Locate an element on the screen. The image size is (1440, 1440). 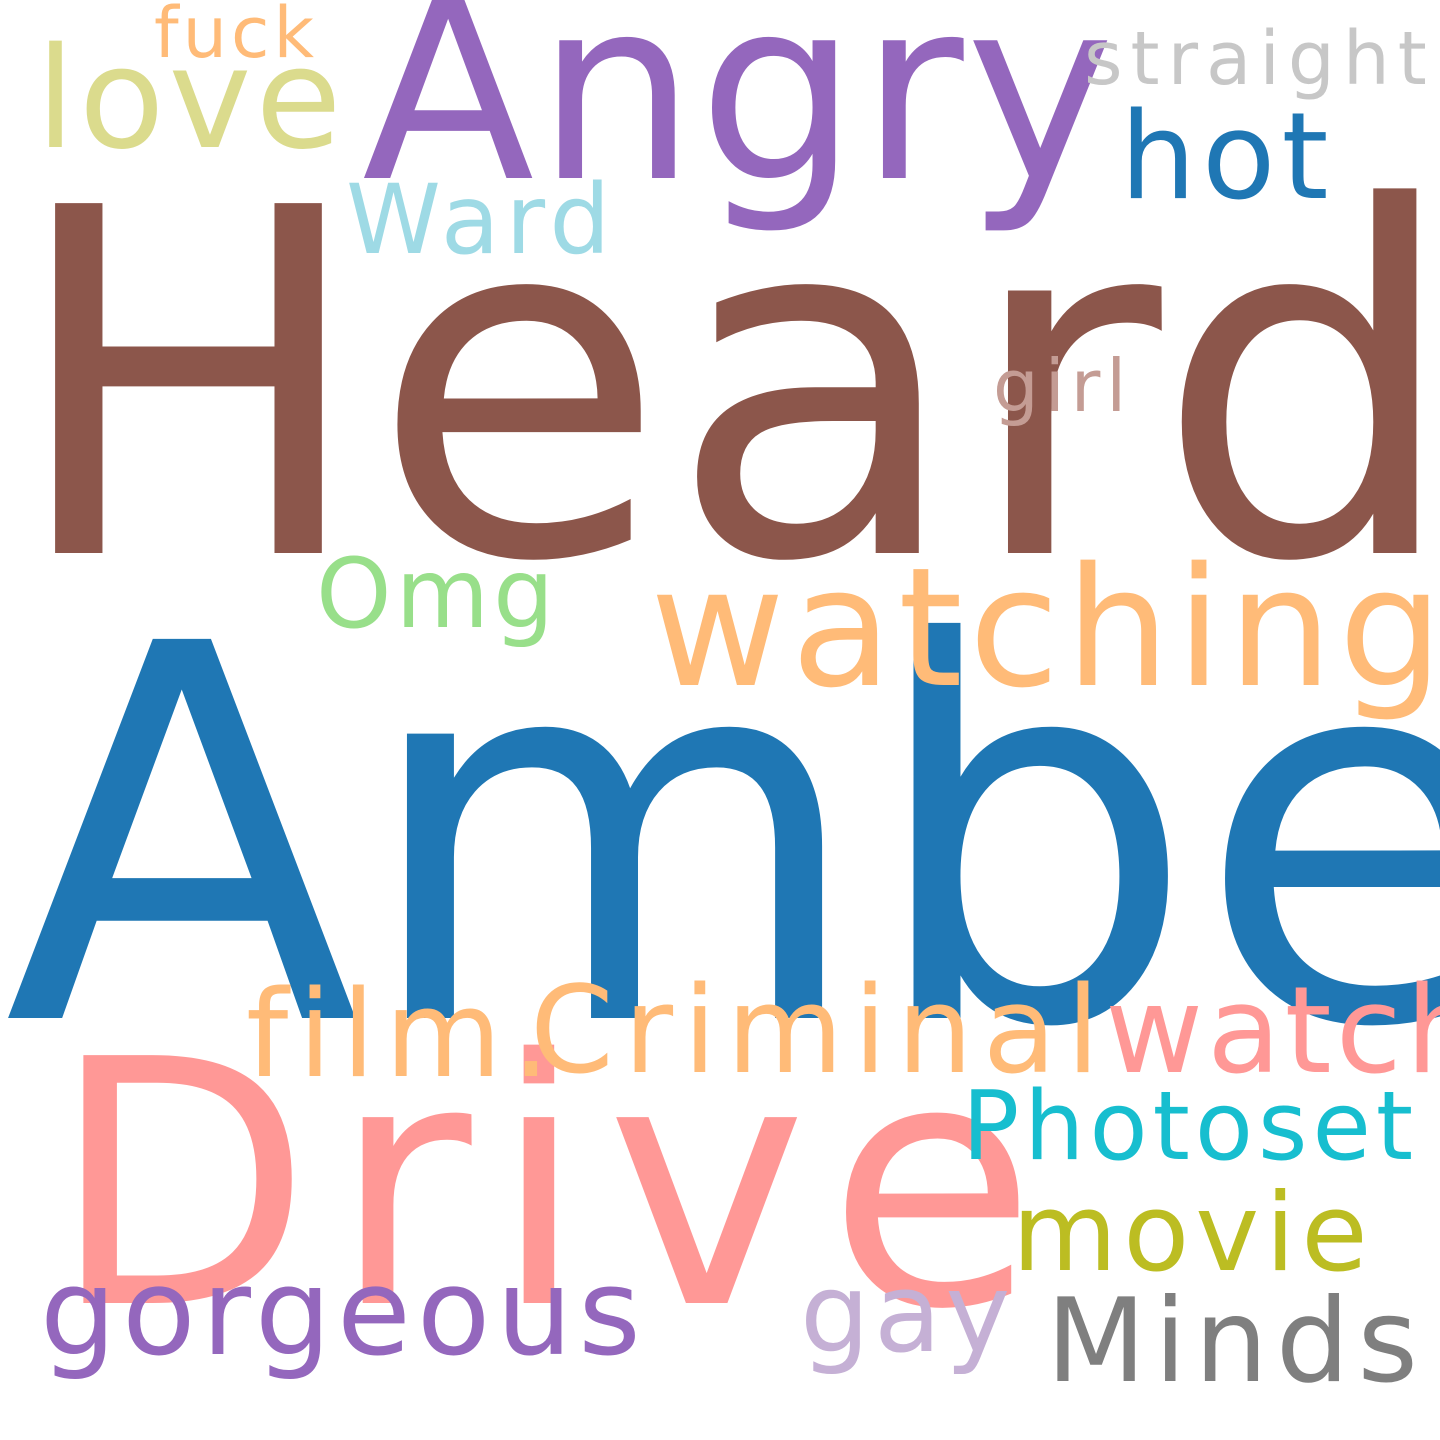
word-minds: Minds is located at coordinates (1236, 1341).